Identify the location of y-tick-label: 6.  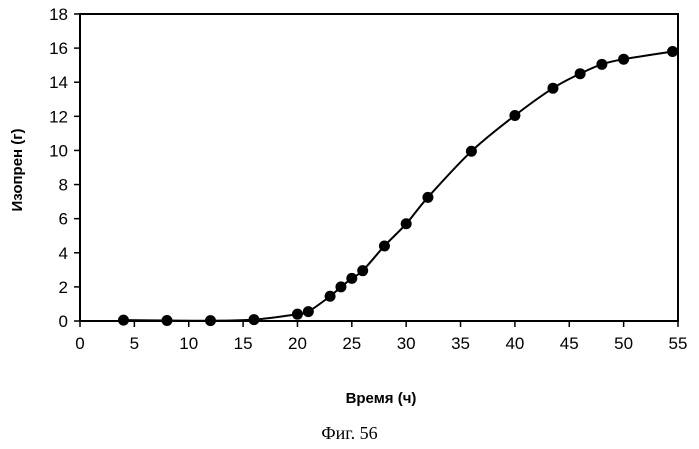
(63, 219).